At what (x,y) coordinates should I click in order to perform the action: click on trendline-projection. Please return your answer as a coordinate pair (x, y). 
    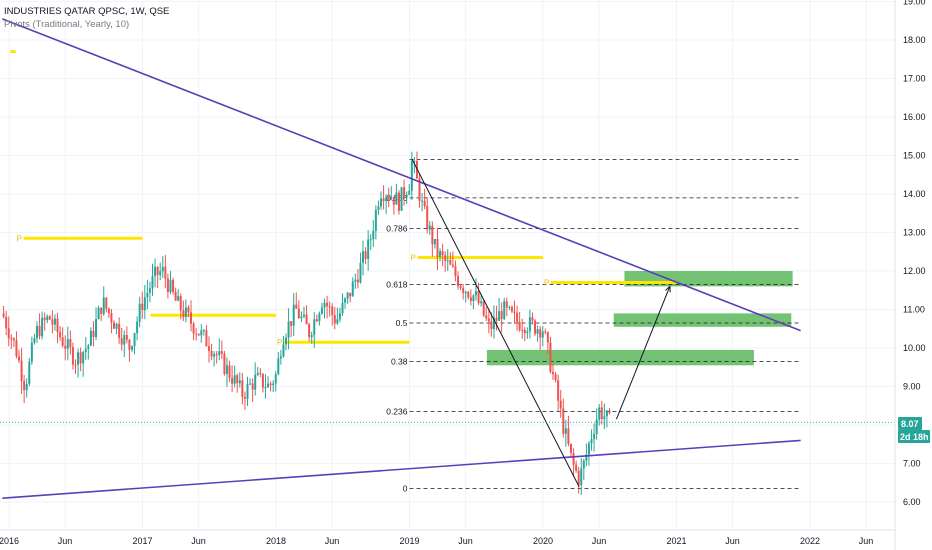
    Looking at the image, I should click on (643, 353).